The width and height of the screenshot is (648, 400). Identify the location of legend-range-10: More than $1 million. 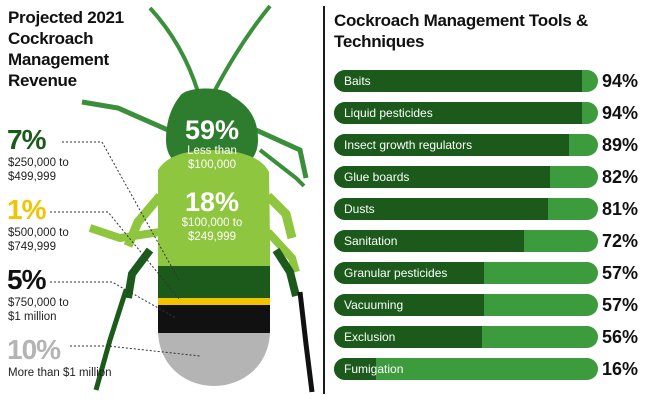
(60, 373).